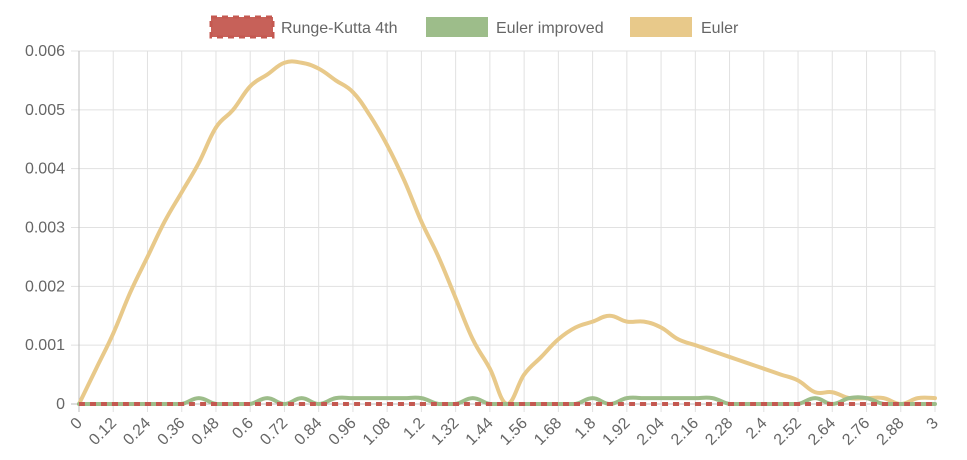  Describe the element at coordinates (77, 424) in the screenshot. I see `x-tick-label: 0` at that location.